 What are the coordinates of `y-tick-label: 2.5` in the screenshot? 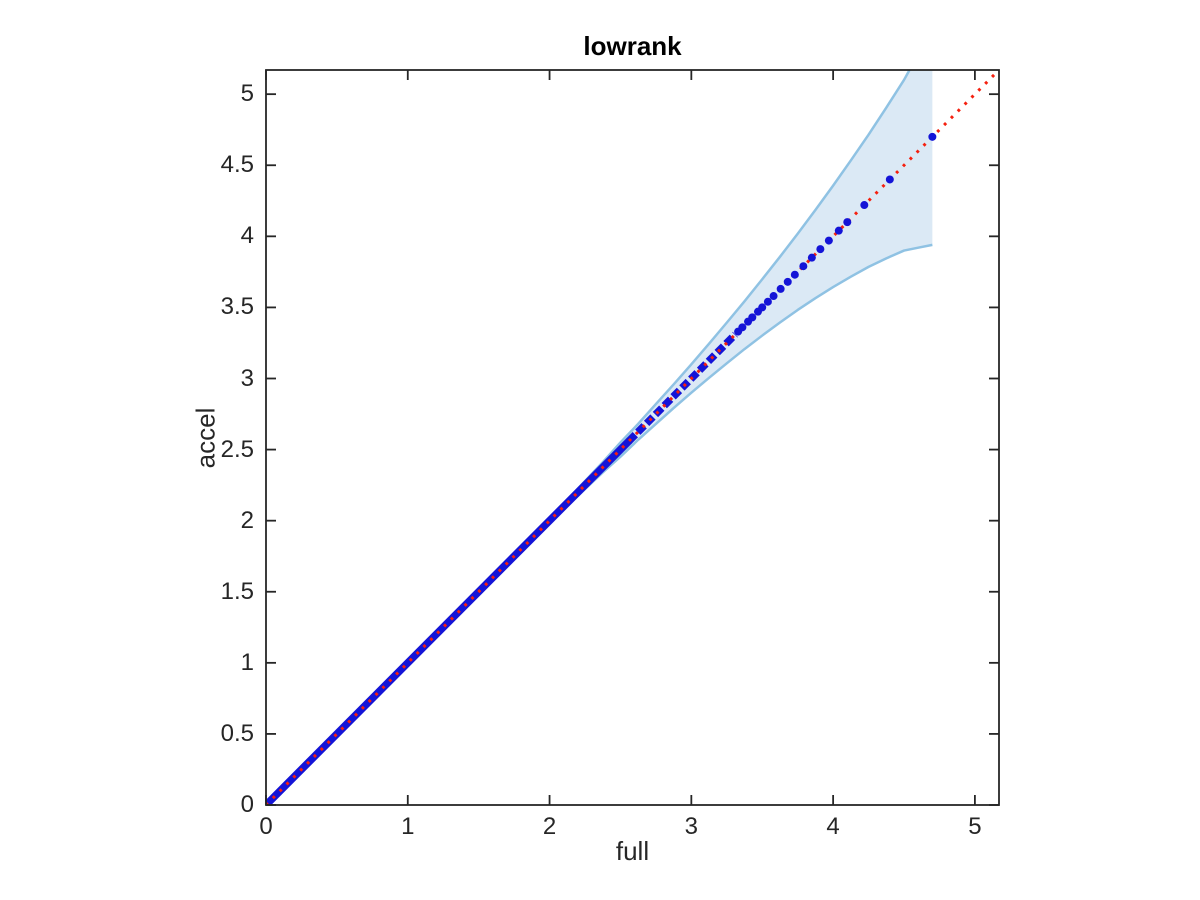 It's located at (237, 449).